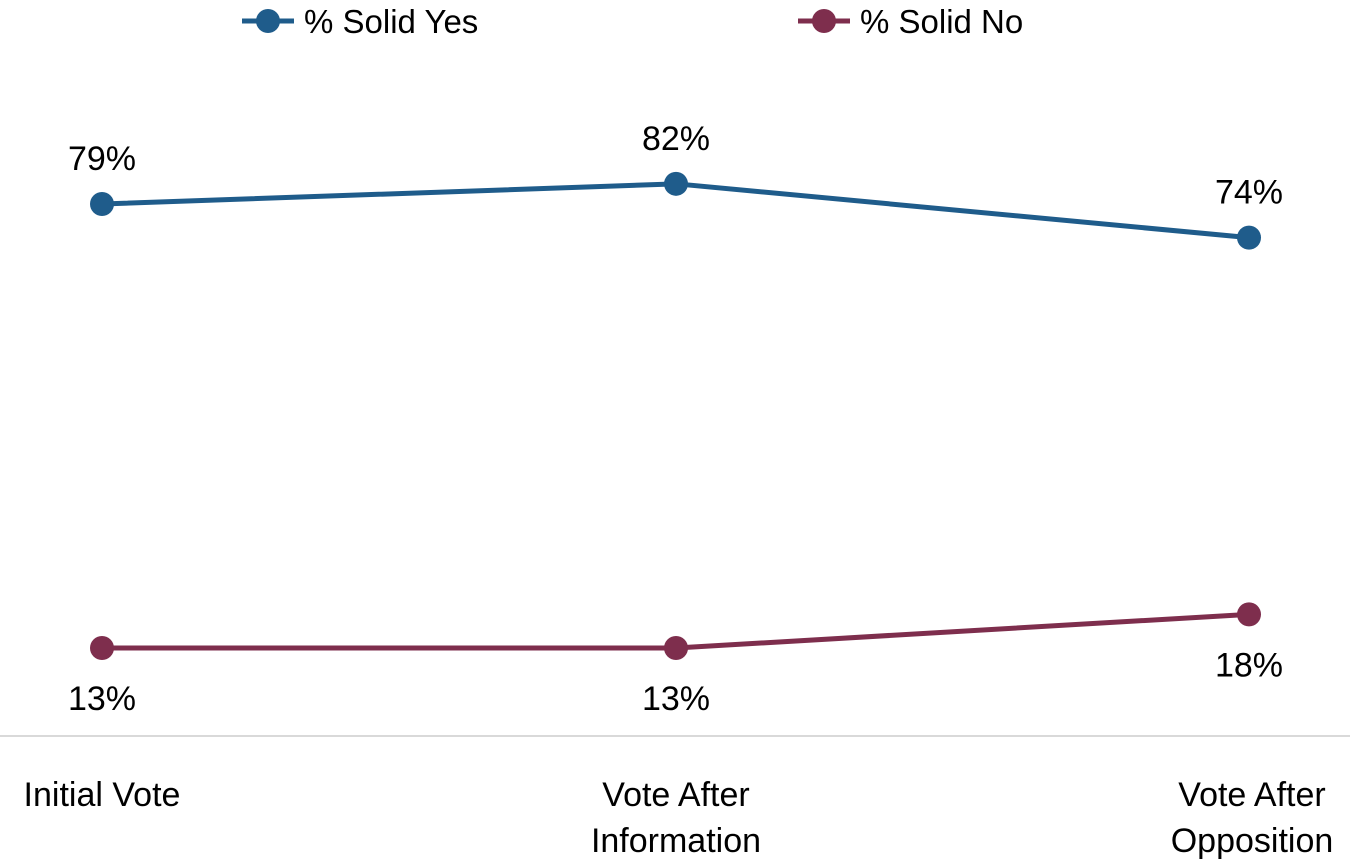  What do you see at coordinates (391, 21) in the screenshot?
I see `legend-label-solid-yes: % Solid Yes` at bounding box center [391, 21].